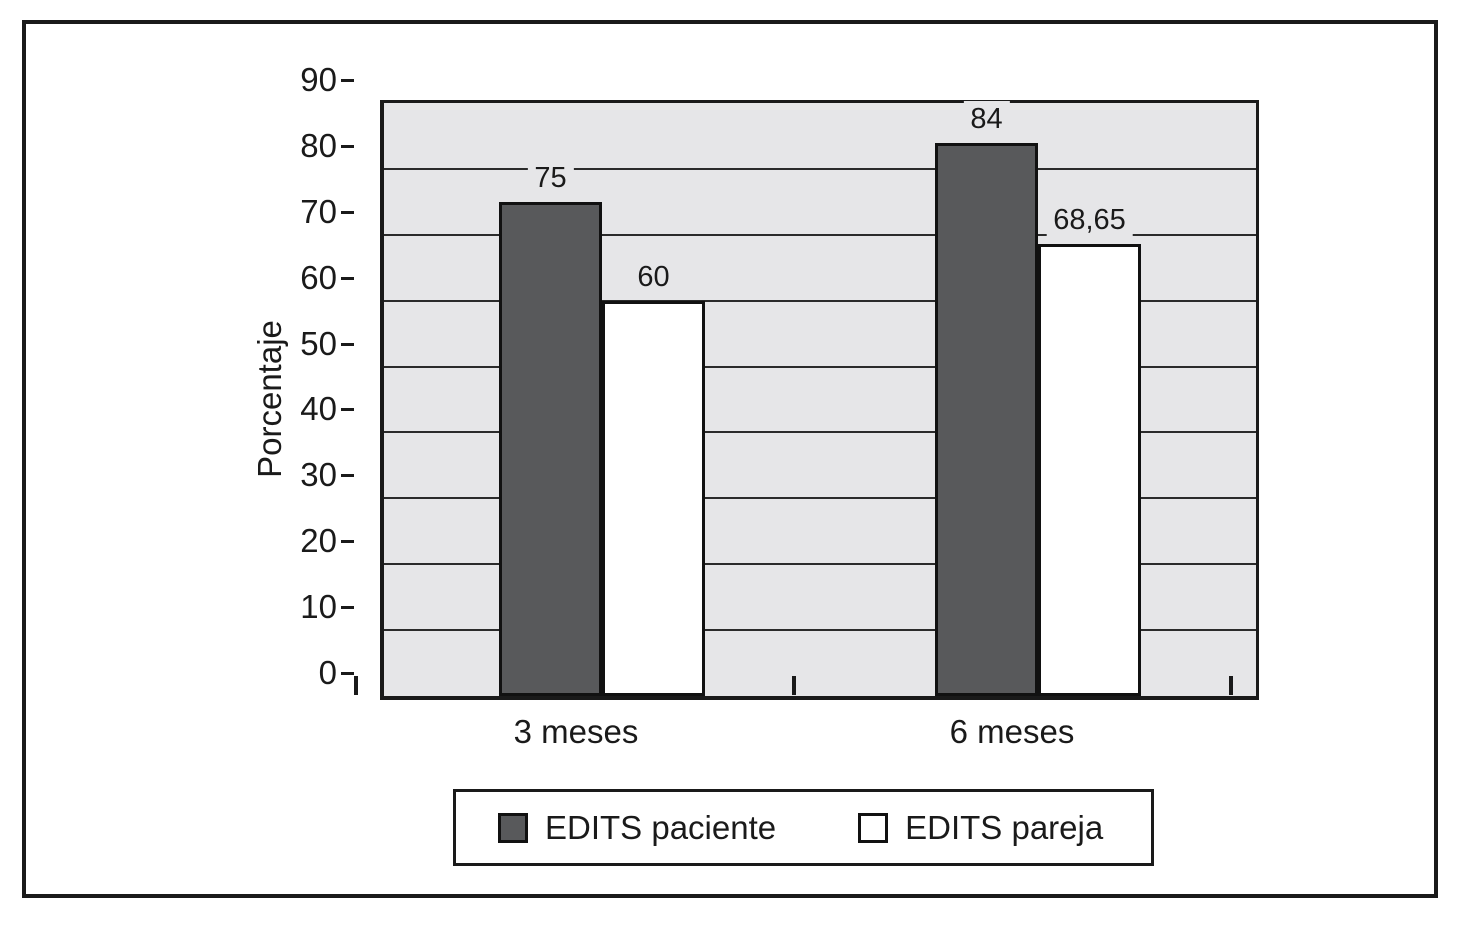  What do you see at coordinates (873, 827) in the screenshot?
I see `legend-swatch-pareja-icon` at bounding box center [873, 827].